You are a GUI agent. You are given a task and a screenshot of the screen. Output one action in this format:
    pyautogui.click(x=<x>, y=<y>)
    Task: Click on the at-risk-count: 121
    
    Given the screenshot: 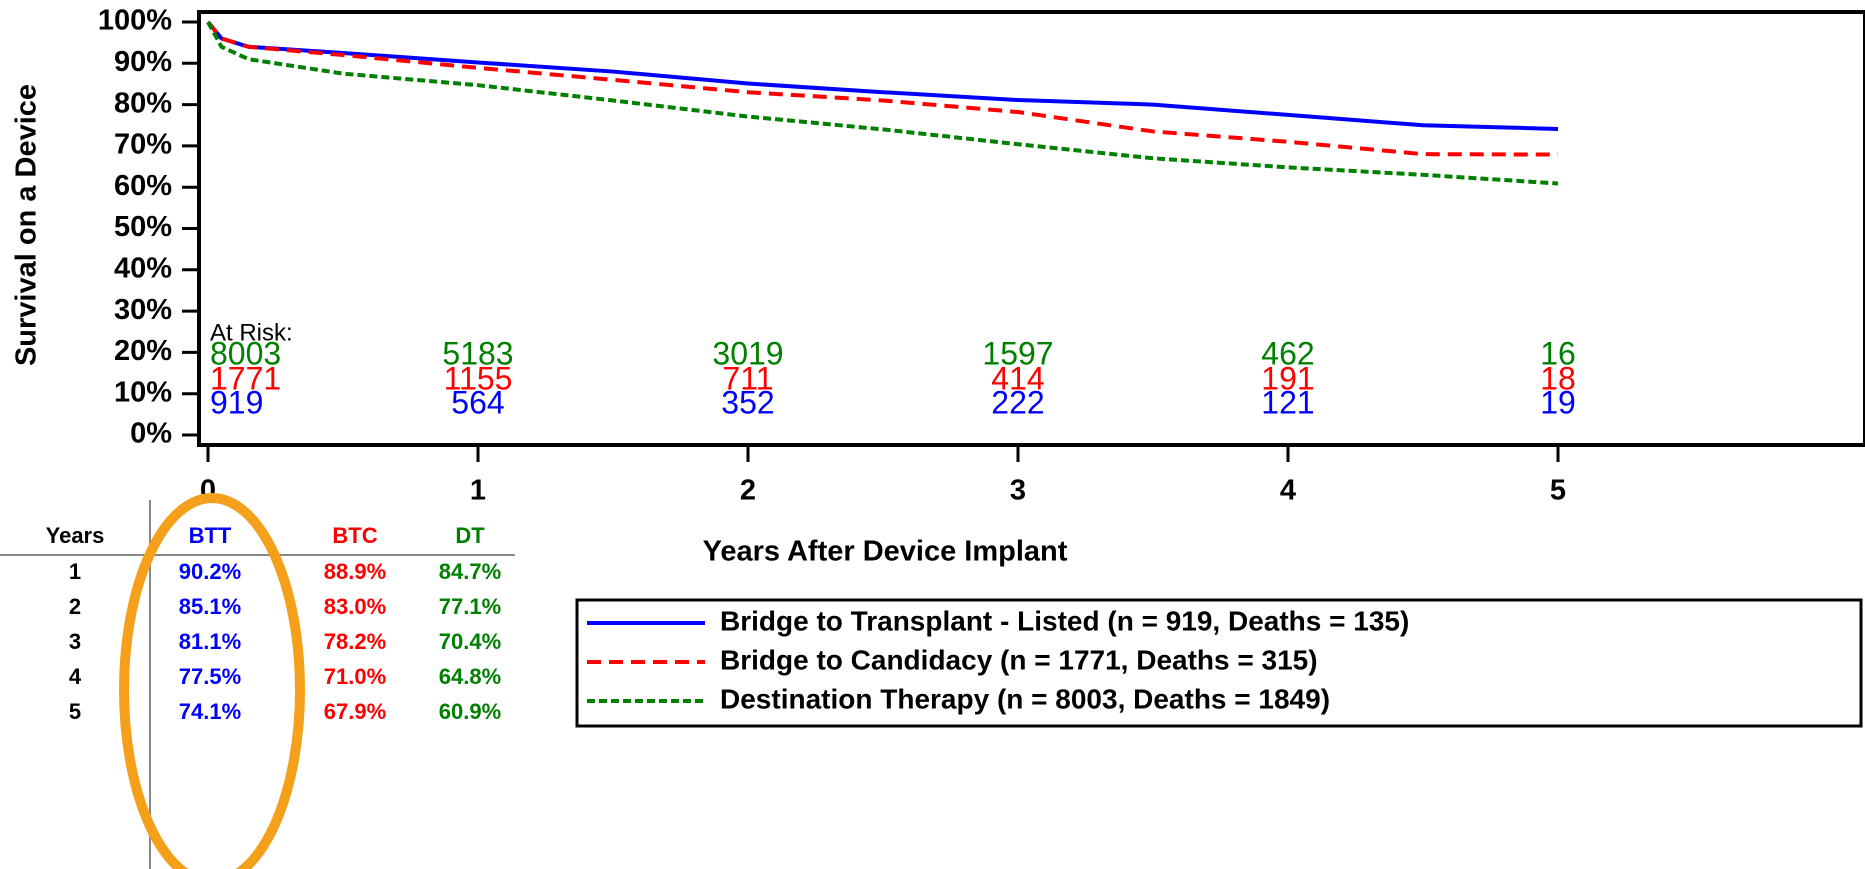 What is the action you would take?
    pyautogui.click(x=1287, y=402)
    